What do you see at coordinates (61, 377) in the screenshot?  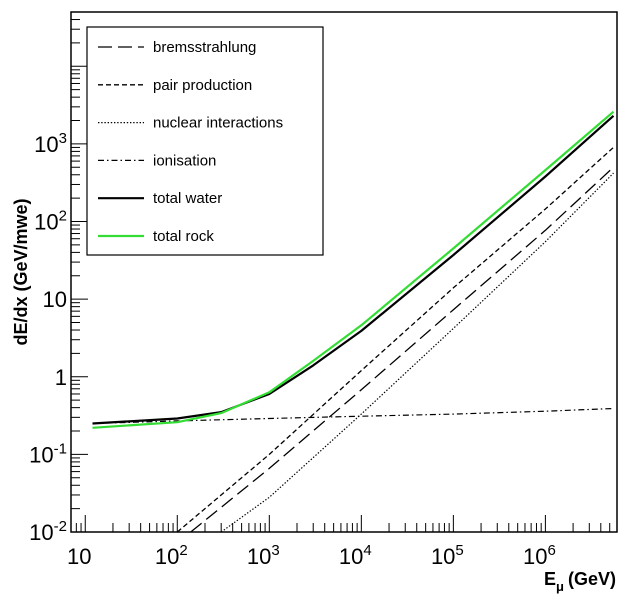 I see `y-tick-label: 1` at bounding box center [61, 377].